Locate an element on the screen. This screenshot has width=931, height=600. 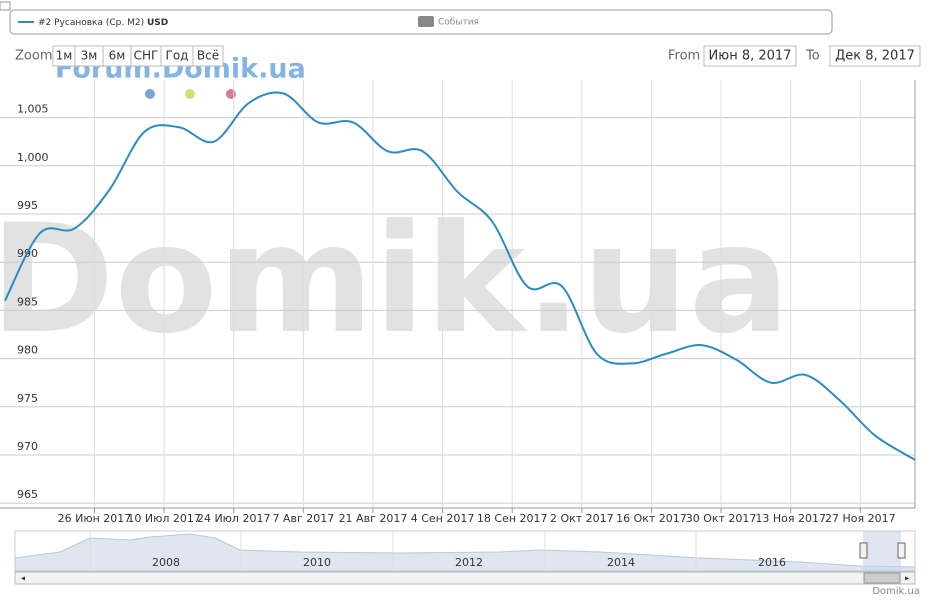
x-tick-label: 30 Окт 2017 is located at coordinates (721, 518).